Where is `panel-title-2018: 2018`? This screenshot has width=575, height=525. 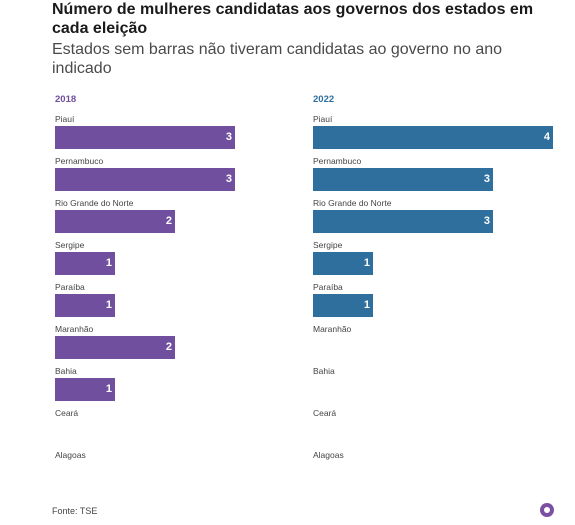 panel-title-2018: 2018 is located at coordinates (66, 99).